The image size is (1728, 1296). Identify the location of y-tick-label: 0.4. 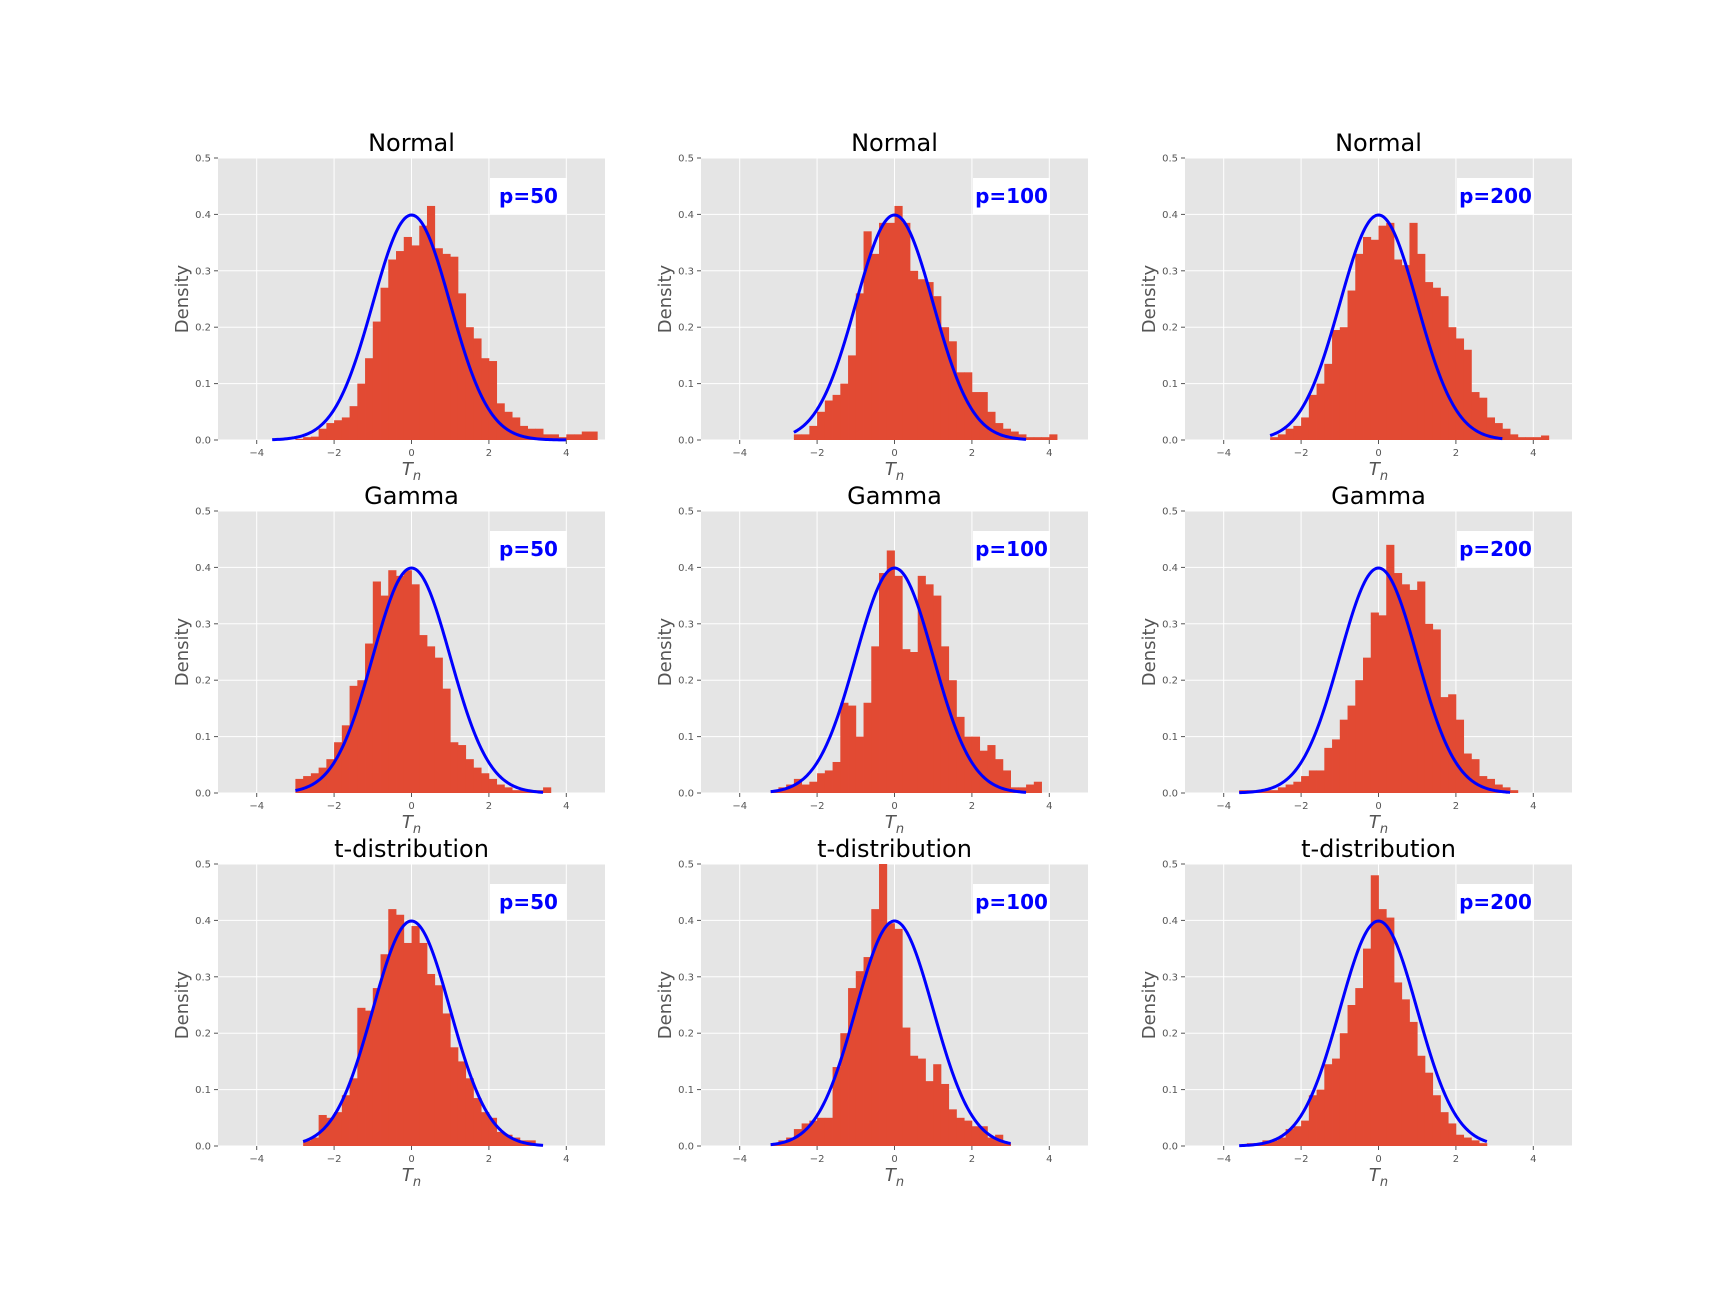
(686, 921).